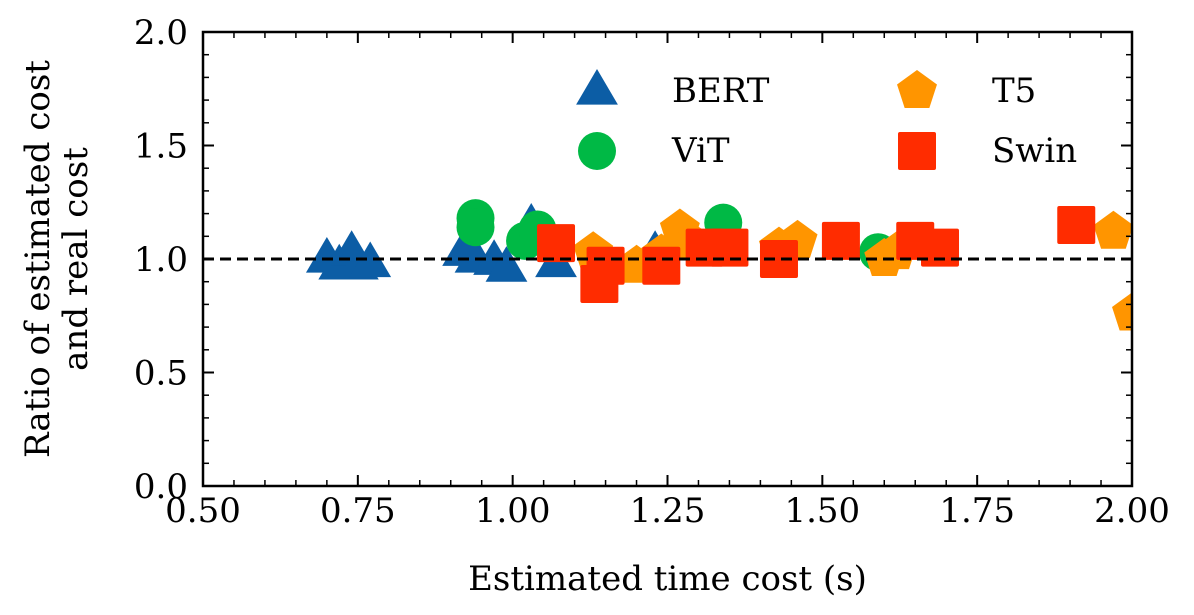 The image size is (1194, 615). What do you see at coordinates (1132, 511) in the screenshot?
I see `x-tick-label: 2.00` at bounding box center [1132, 511].